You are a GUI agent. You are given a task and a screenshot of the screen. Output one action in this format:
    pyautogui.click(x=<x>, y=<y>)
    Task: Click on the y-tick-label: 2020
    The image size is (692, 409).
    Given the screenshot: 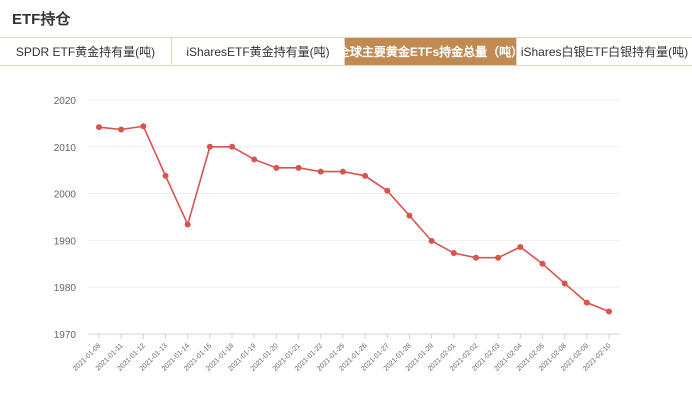 What is the action you would take?
    pyautogui.click(x=65, y=101)
    